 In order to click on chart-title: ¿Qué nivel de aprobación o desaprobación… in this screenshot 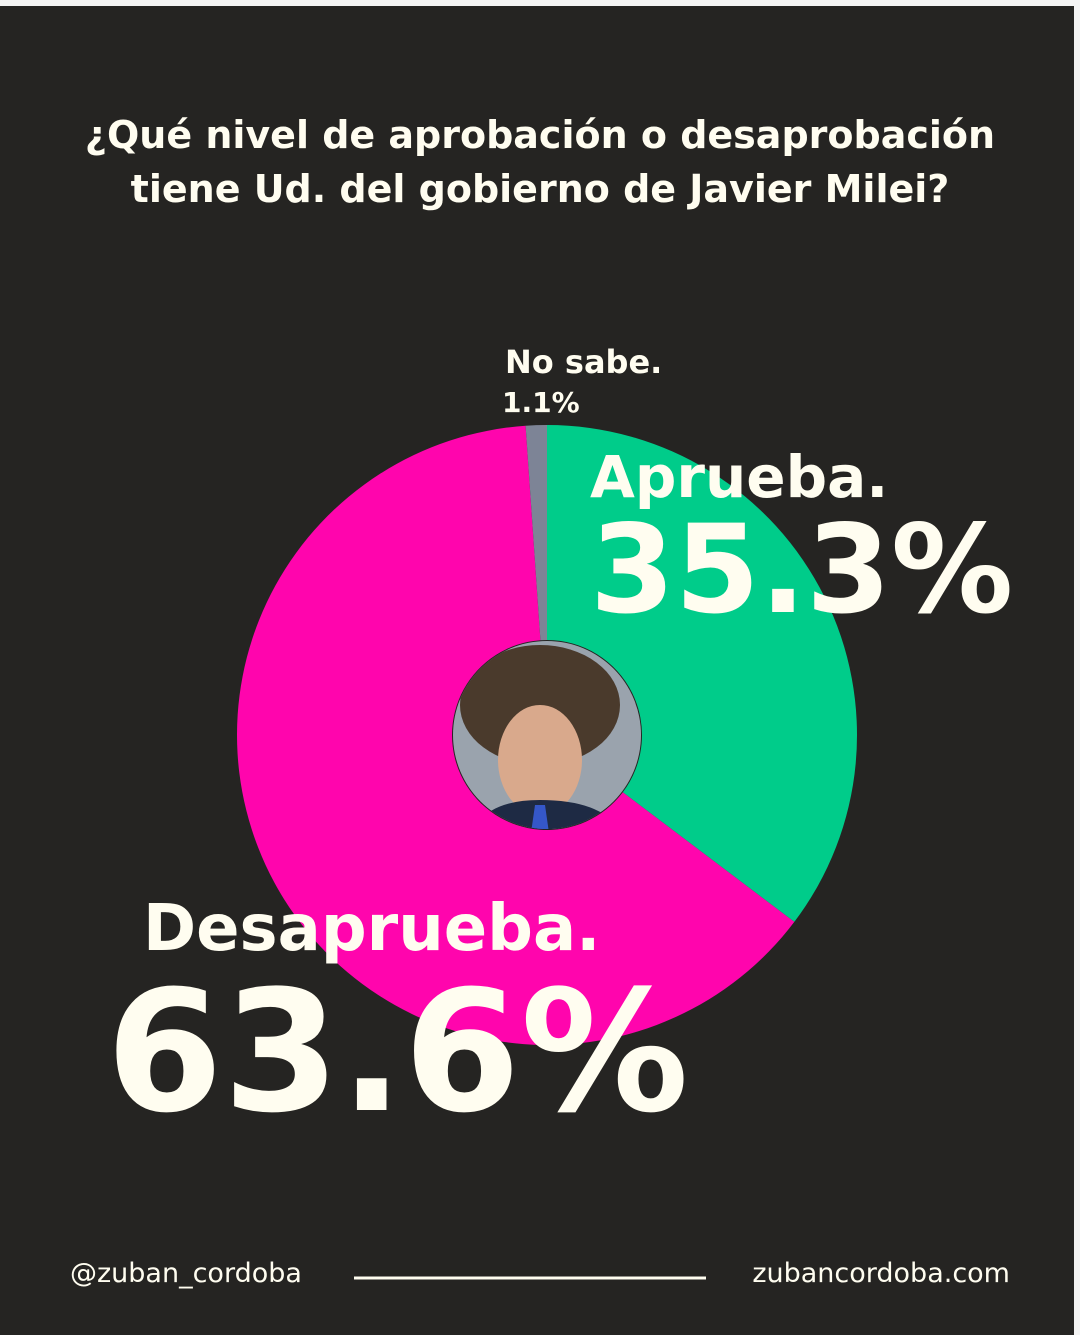, I will do `click(540, 162)`.